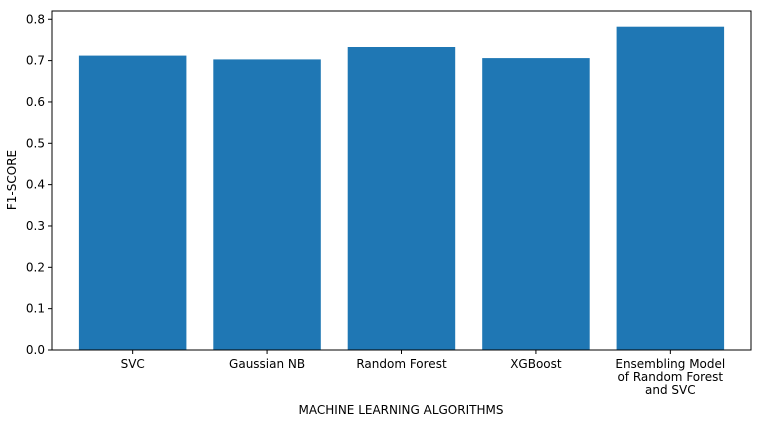 The height and width of the screenshot is (422, 757). I want to click on y-tick-label: 0.4, so click(35, 185).